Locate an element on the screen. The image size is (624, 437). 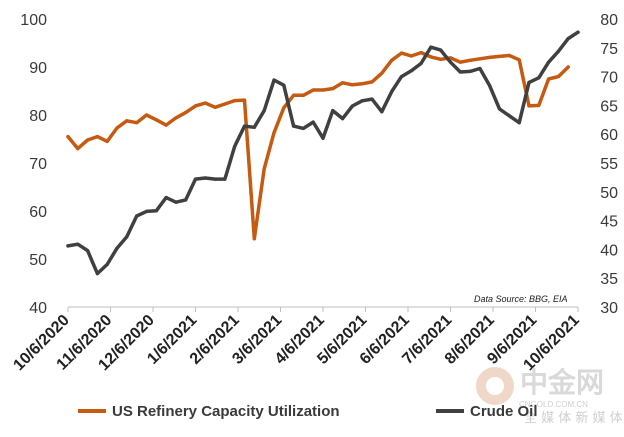
y-right-tick-label: 50 is located at coordinates (609, 193).